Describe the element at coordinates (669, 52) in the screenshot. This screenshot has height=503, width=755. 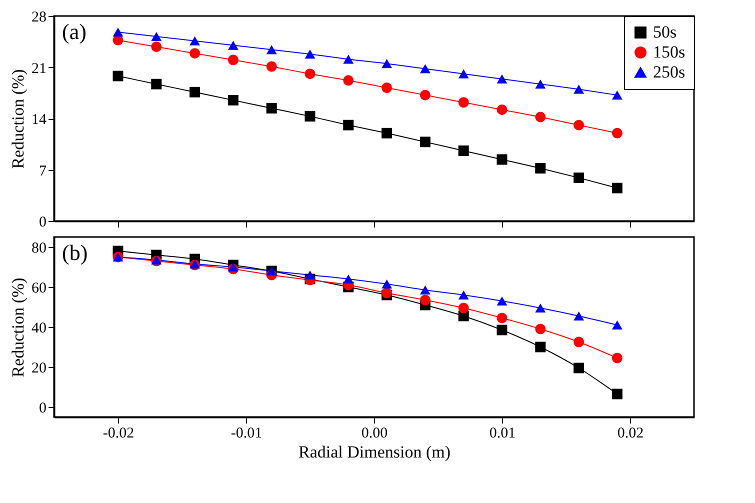
I see `legend-label: 150s` at that location.